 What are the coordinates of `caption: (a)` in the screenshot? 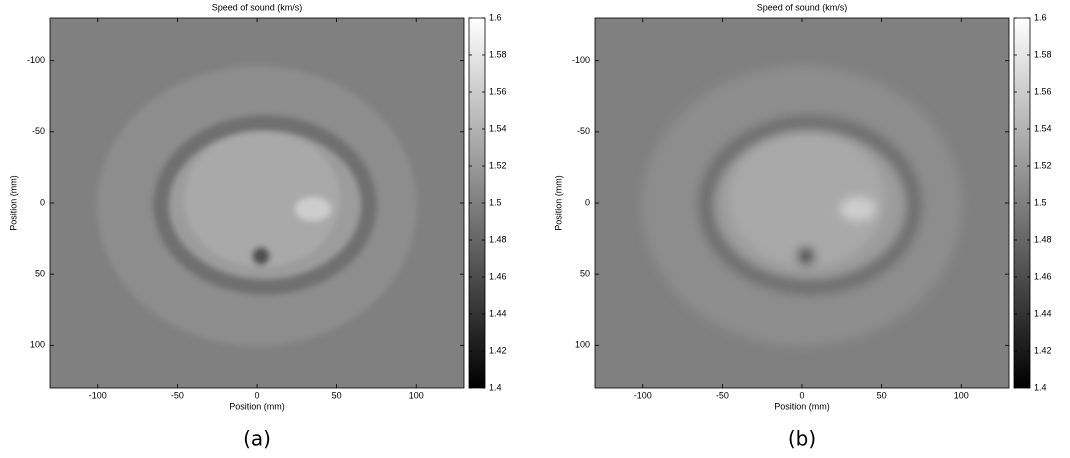 It's located at (257, 439).